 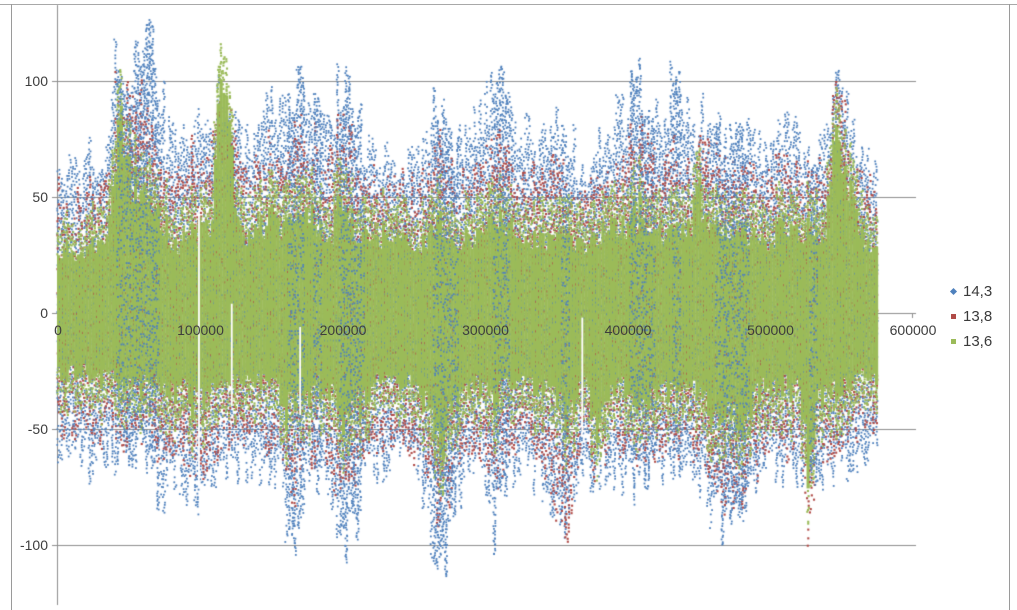 What do you see at coordinates (978, 316) in the screenshot?
I see `legend-label: 13,8` at bounding box center [978, 316].